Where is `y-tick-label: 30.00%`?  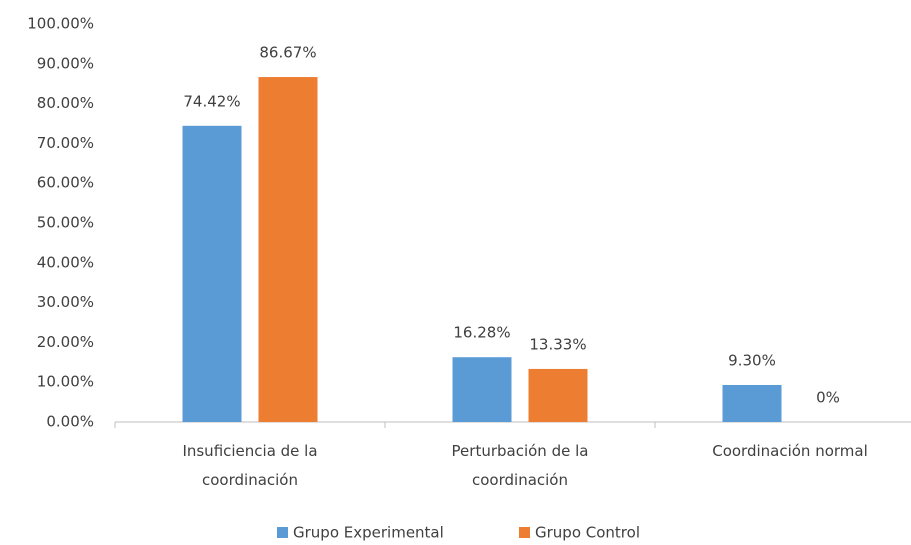 y-tick-label: 30.00% is located at coordinates (65, 302).